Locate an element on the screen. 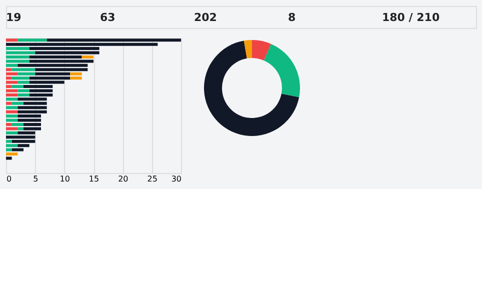 The image size is (500, 281). text: 19 is located at coordinates (14, 17).